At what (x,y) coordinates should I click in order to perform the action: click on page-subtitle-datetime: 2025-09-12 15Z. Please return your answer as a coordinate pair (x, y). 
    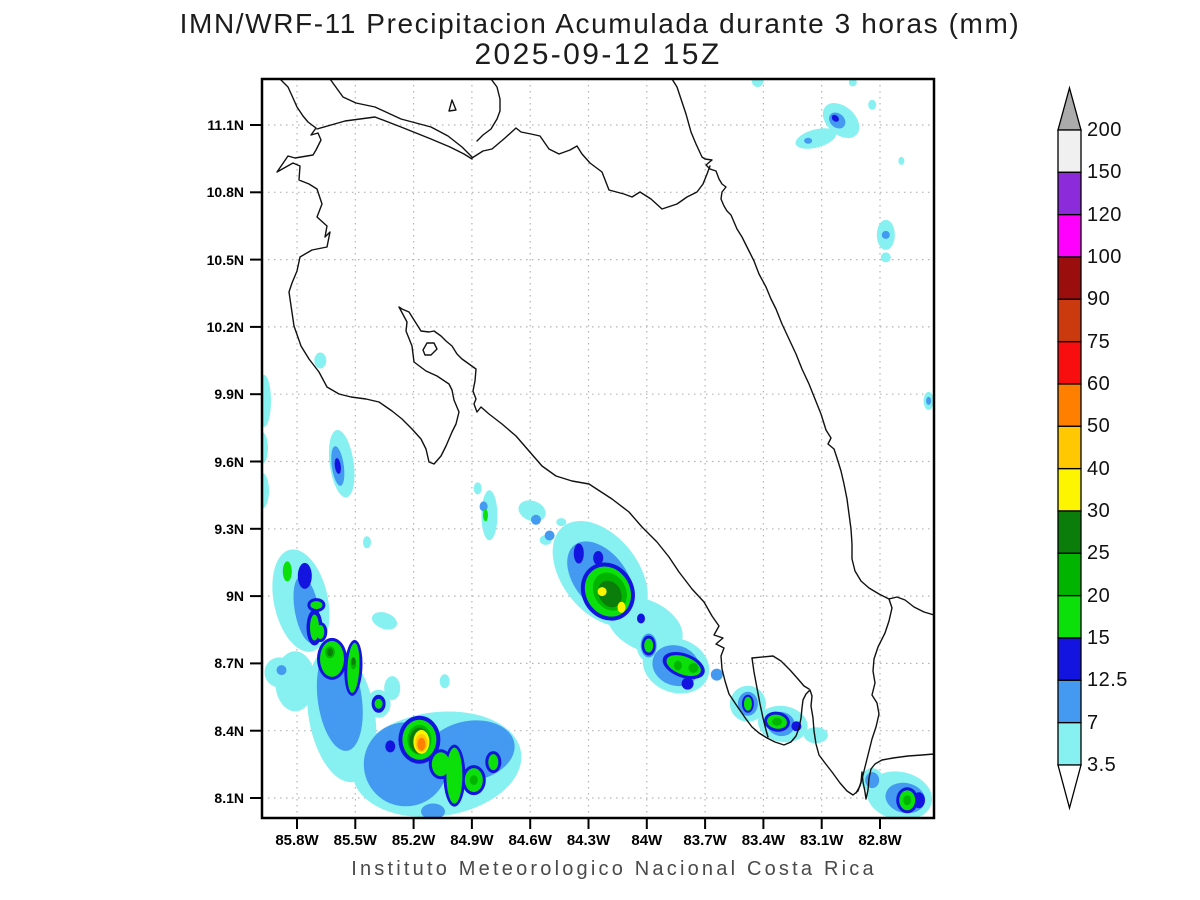
    Looking at the image, I should click on (598, 54).